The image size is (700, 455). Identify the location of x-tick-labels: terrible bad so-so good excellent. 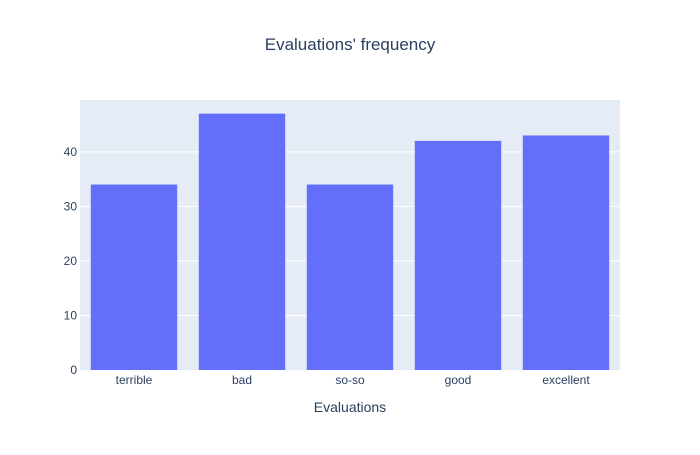
(353, 380).